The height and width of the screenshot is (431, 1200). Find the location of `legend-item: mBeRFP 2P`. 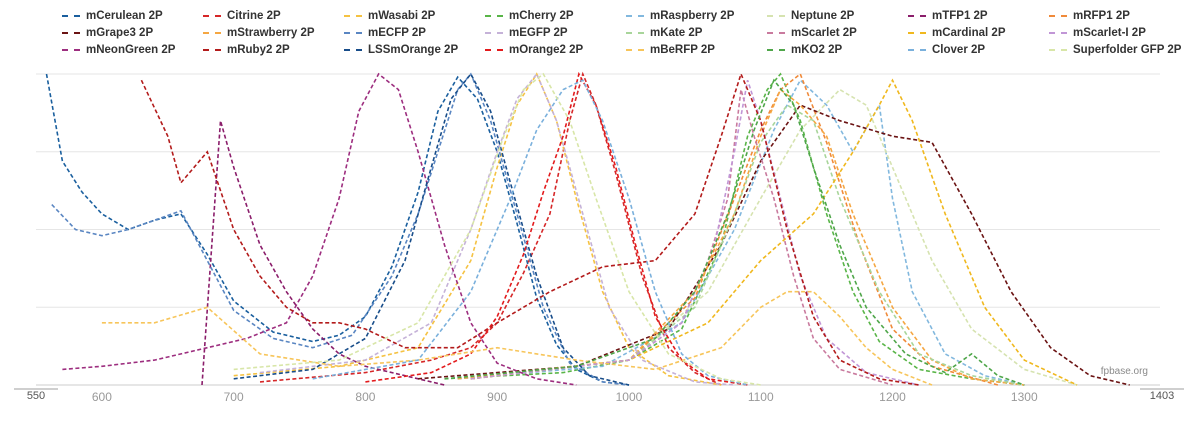

legend-item: mBeRFP 2P is located at coordinates (670, 50).